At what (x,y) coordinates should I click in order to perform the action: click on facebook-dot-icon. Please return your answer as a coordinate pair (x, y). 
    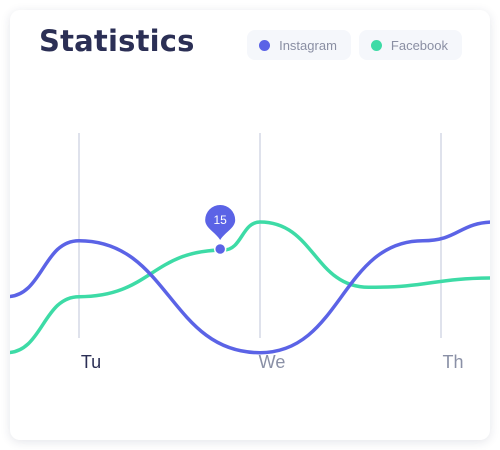
    Looking at the image, I should click on (376, 45).